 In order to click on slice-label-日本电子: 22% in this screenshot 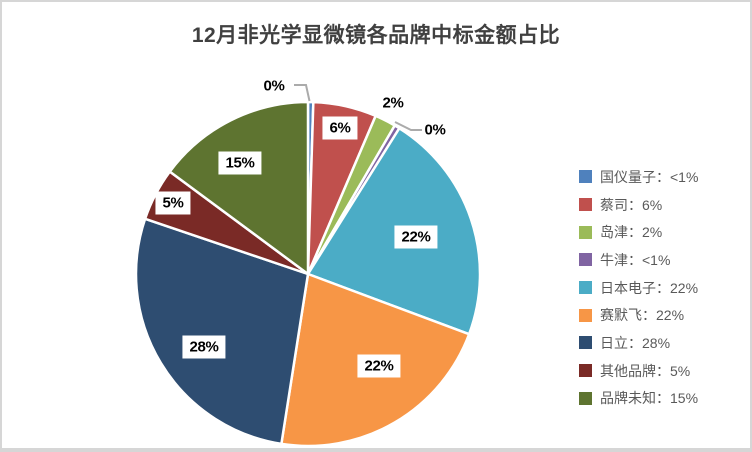, I will do `click(416, 237)`.